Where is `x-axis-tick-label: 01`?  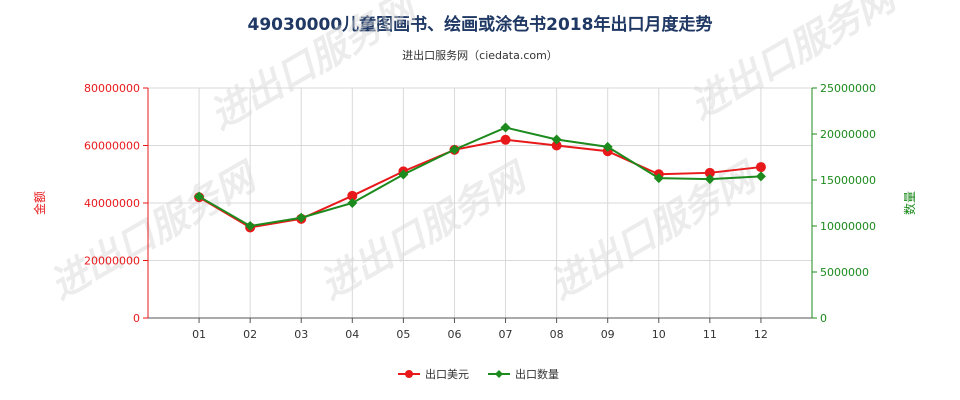 x-axis-tick-label: 01 is located at coordinates (199, 334).